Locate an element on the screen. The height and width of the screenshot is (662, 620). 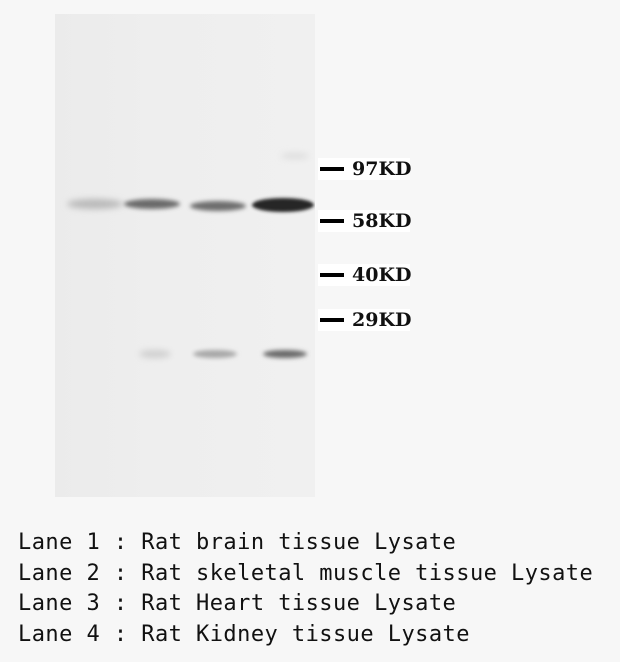
marker-97kd: 97KD is located at coordinates (365, 169).